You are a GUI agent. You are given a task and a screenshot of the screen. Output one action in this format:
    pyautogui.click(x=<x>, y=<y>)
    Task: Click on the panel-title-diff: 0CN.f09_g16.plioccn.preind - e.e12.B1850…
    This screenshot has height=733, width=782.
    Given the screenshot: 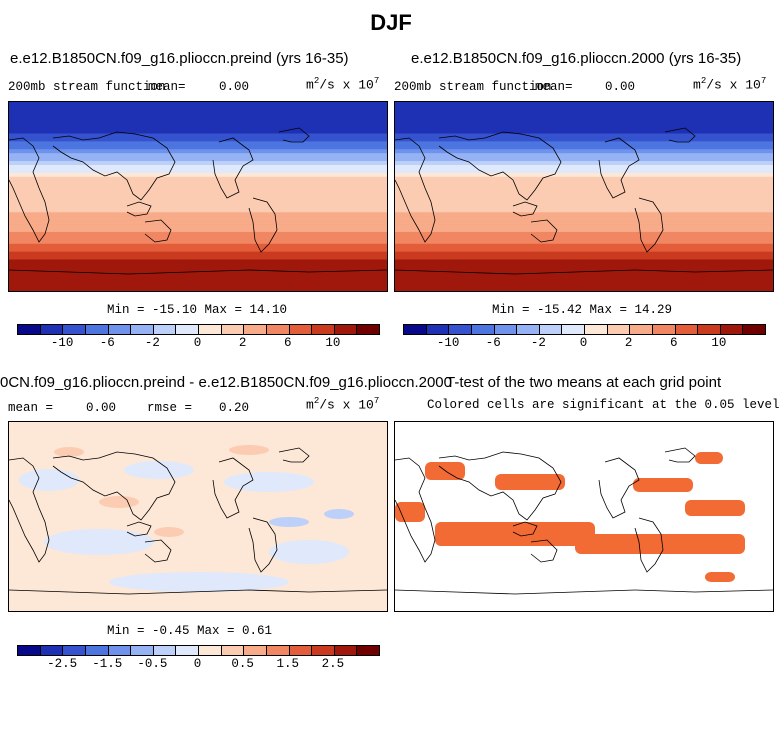 What is the action you would take?
    pyautogui.click(x=226, y=382)
    